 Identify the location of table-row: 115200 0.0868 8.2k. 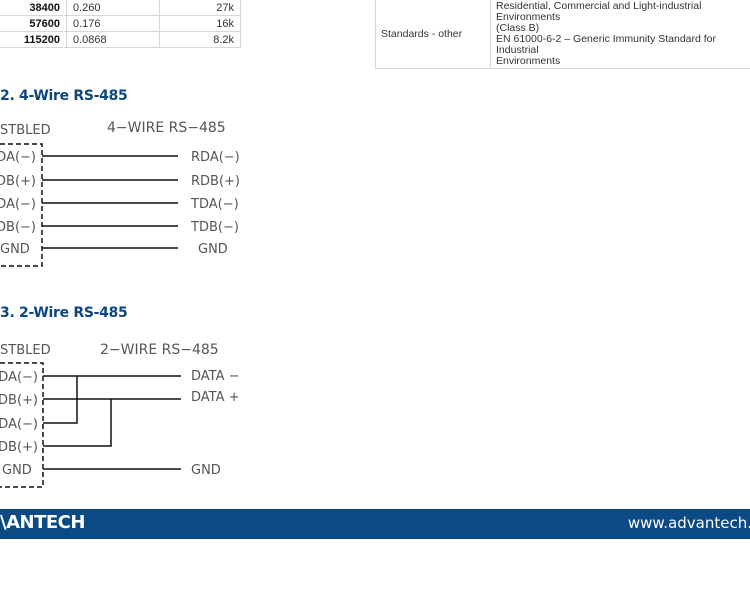
(120, 39).